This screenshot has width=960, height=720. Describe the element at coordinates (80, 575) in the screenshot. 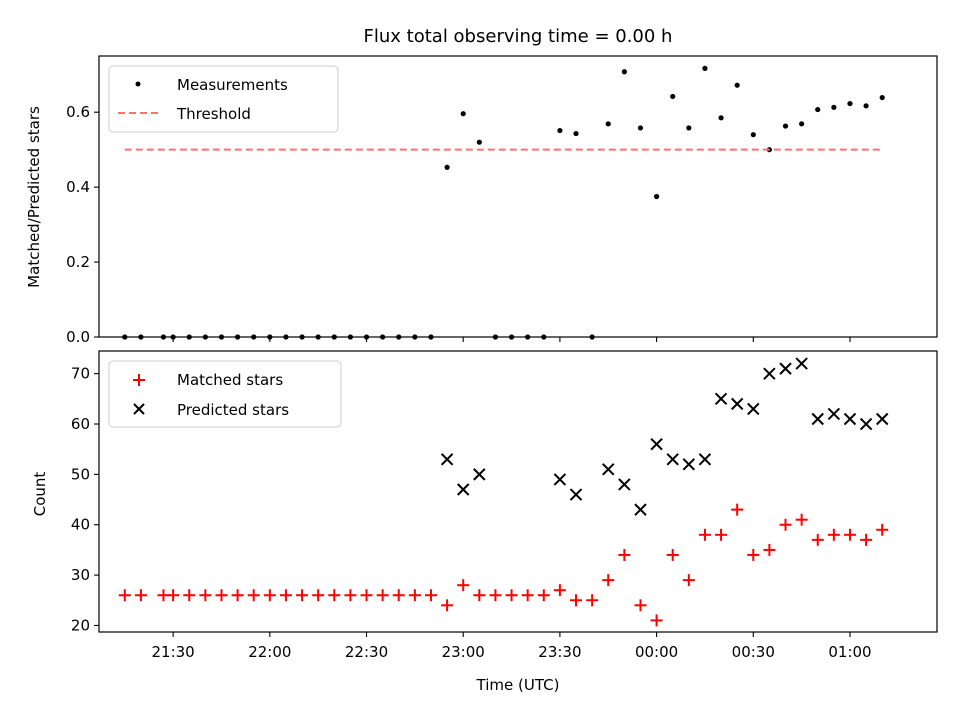

I see `y-tick-label: 30` at that location.